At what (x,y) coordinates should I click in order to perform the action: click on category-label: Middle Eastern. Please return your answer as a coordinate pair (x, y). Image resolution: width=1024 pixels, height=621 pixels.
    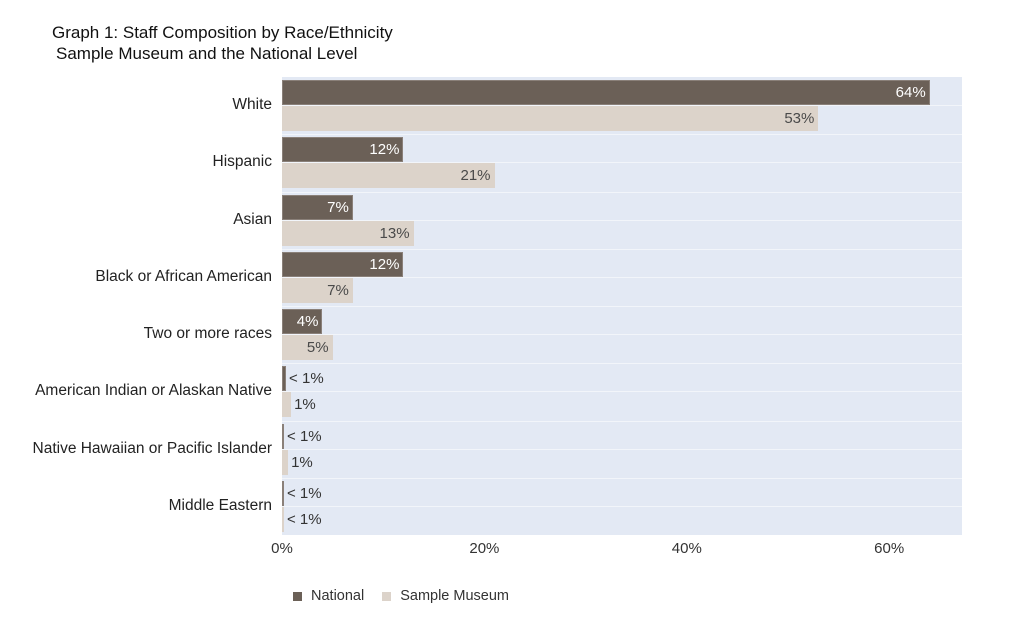
    Looking at the image, I should click on (220, 505).